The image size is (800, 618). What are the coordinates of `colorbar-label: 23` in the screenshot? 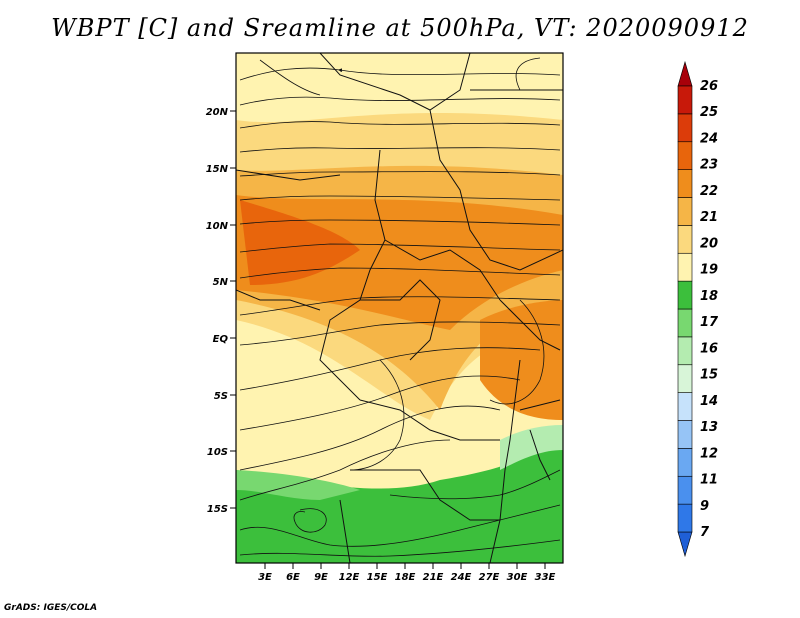 It's located at (709, 165).